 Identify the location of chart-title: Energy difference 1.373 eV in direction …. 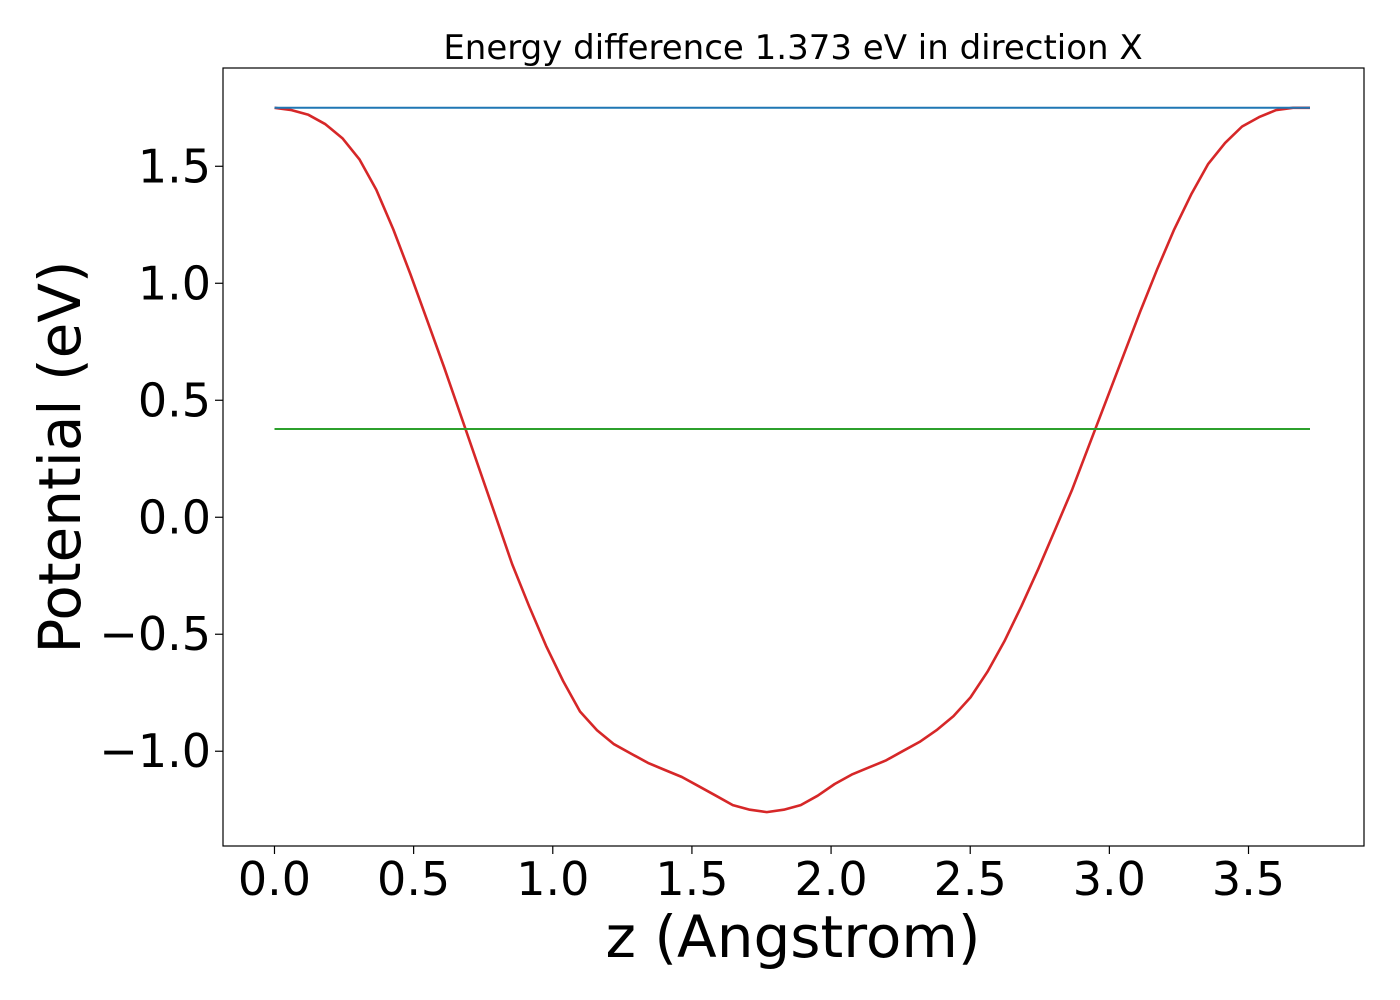
(792, 48).